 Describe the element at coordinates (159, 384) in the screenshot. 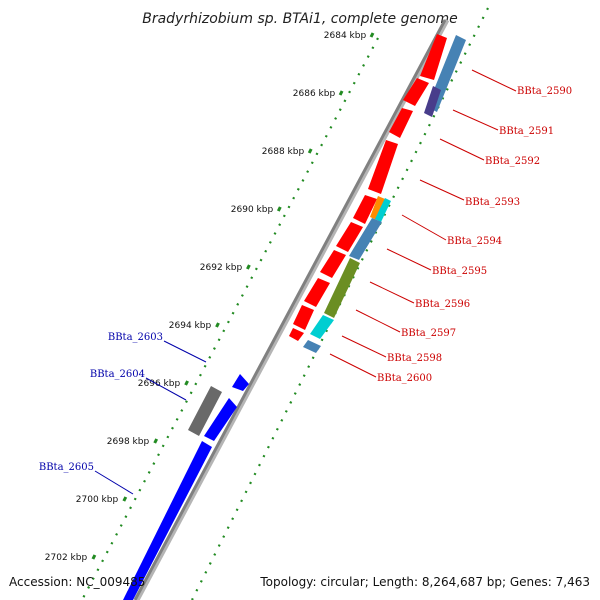

I see `kbp-tick-label: 2696 kbp` at that location.